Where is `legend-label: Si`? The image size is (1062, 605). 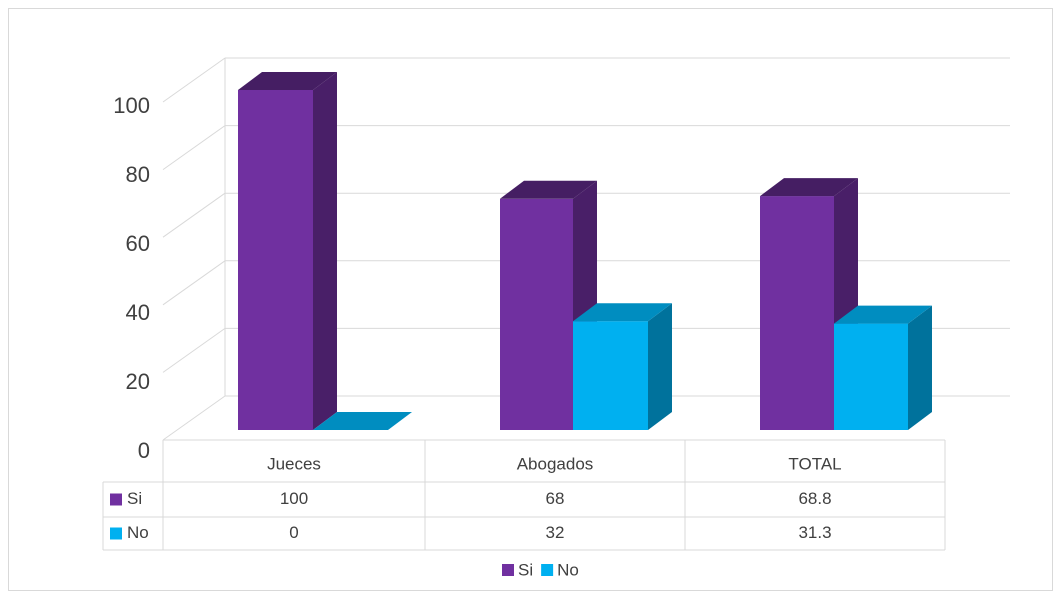
legend-label: Si is located at coordinates (525, 569).